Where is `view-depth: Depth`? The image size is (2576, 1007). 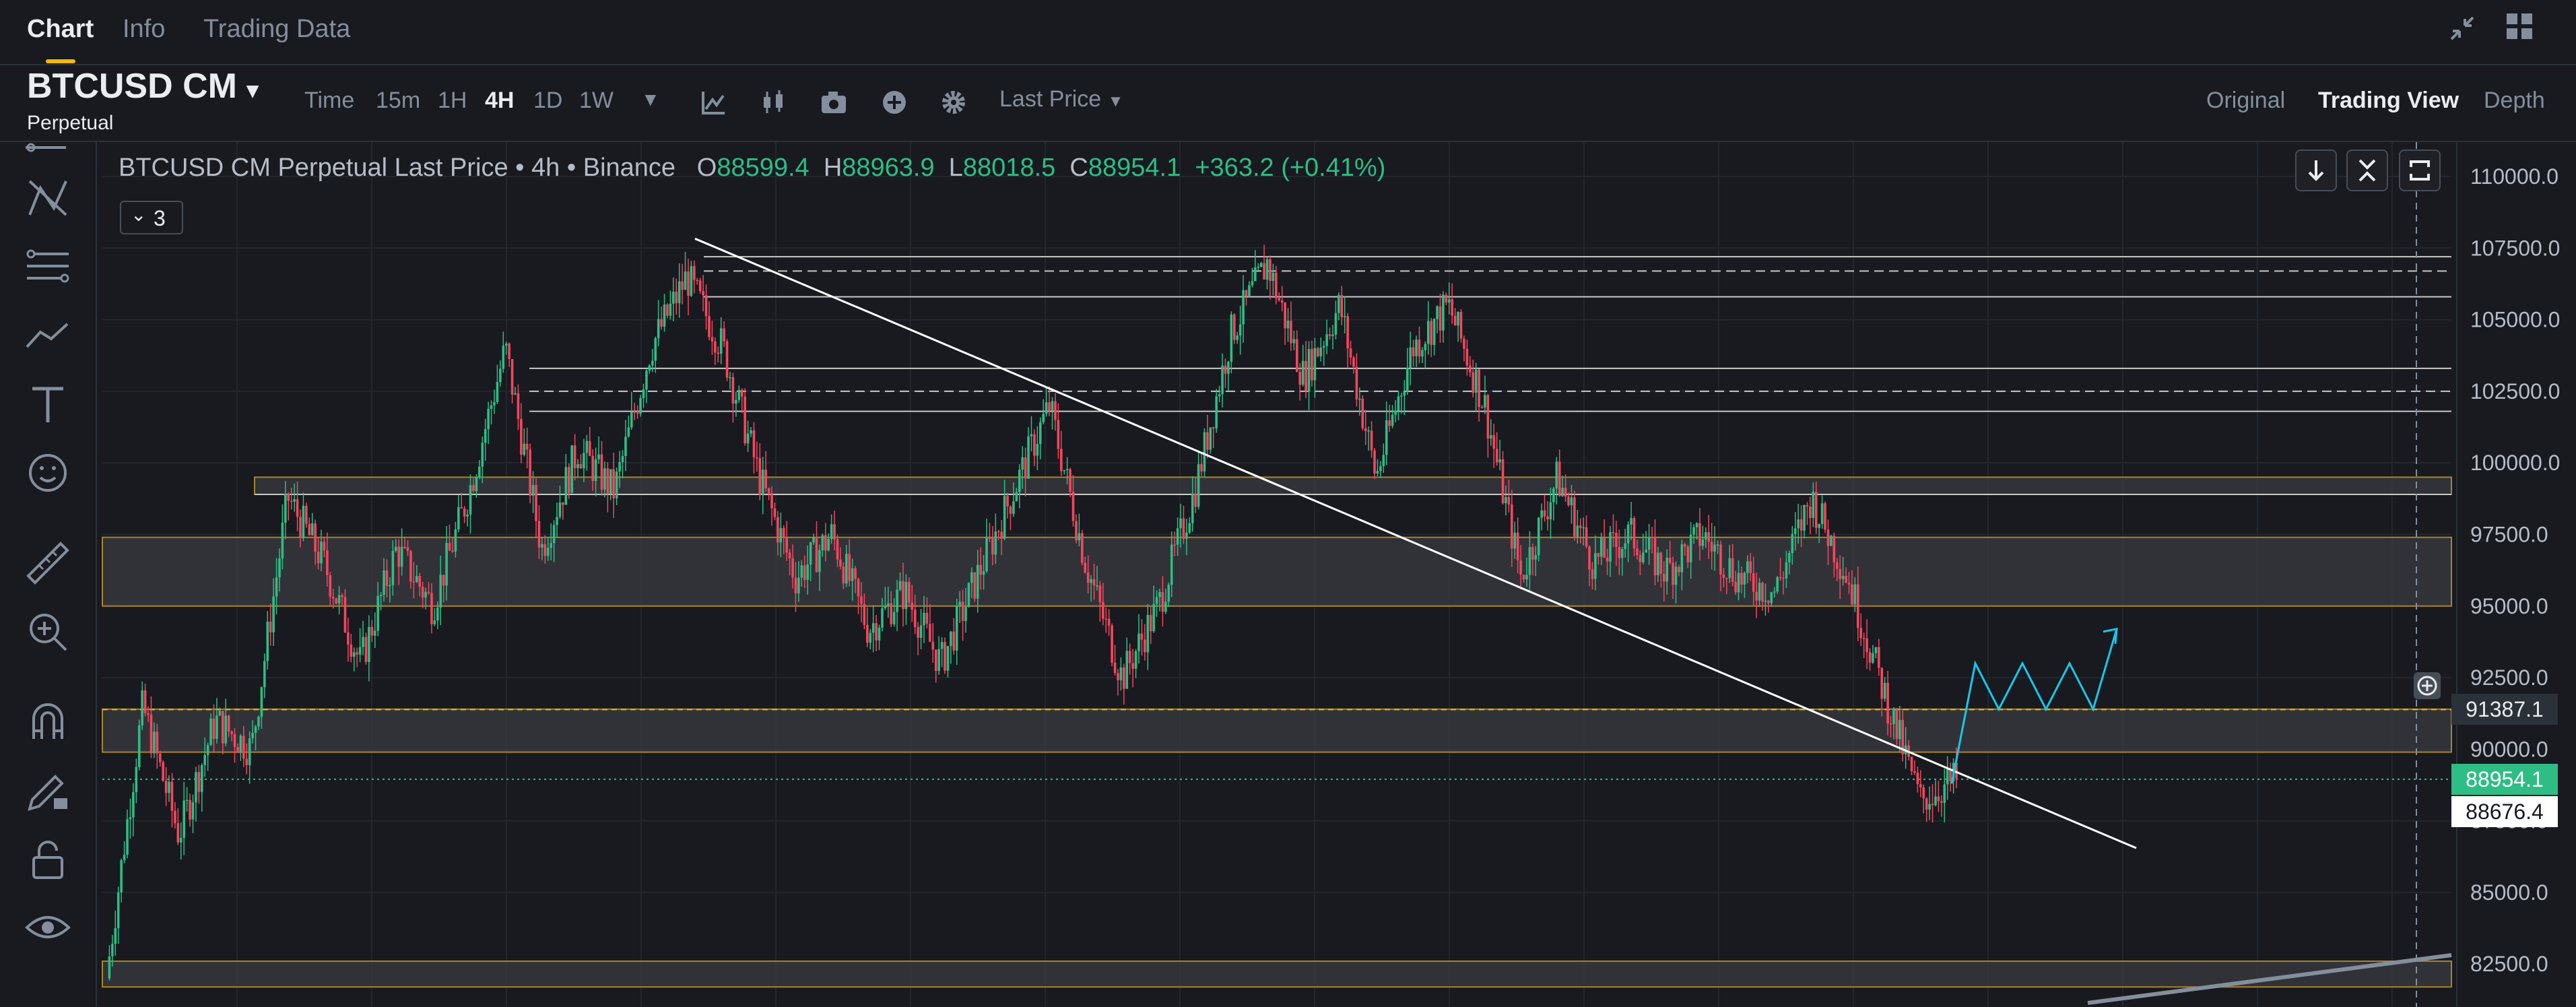 view-depth: Depth is located at coordinates (2514, 100).